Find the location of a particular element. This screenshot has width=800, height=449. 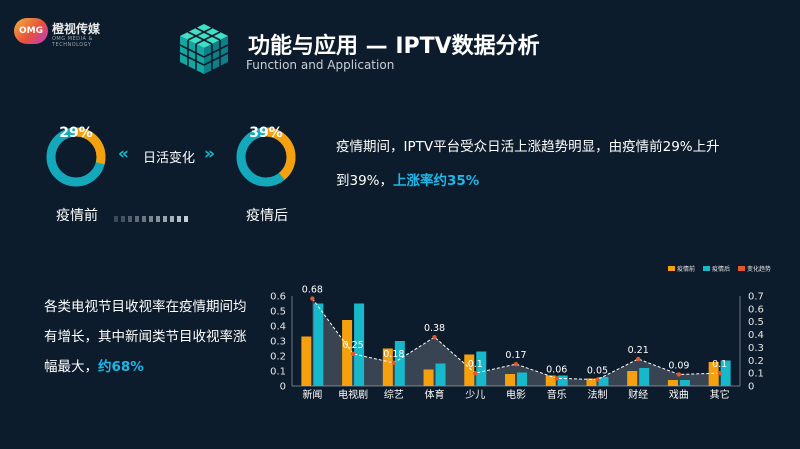

description-top-highlight: 上涨率约35% is located at coordinates (436, 181).